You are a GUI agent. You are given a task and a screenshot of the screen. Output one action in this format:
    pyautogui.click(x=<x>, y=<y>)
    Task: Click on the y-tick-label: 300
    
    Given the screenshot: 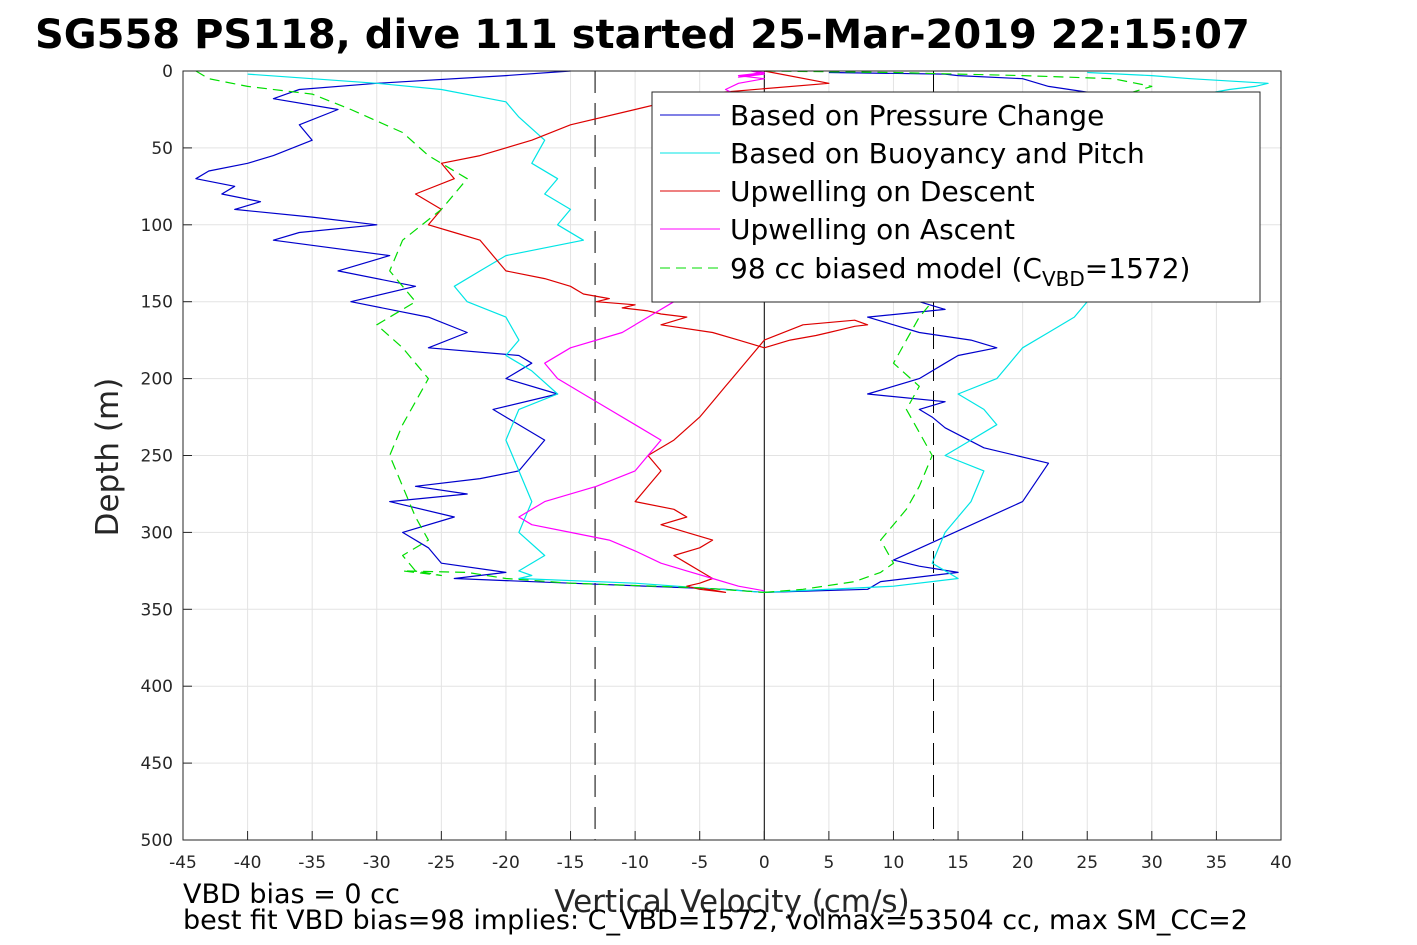 What is the action you would take?
    pyautogui.click(x=157, y=533)
    